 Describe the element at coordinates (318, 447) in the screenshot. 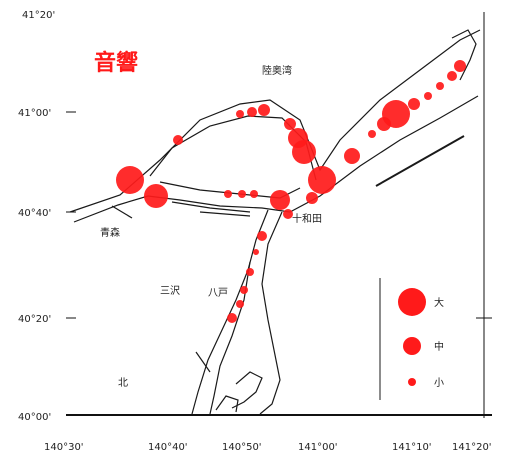

I see `lon-label-4: 141°00'` at that location.